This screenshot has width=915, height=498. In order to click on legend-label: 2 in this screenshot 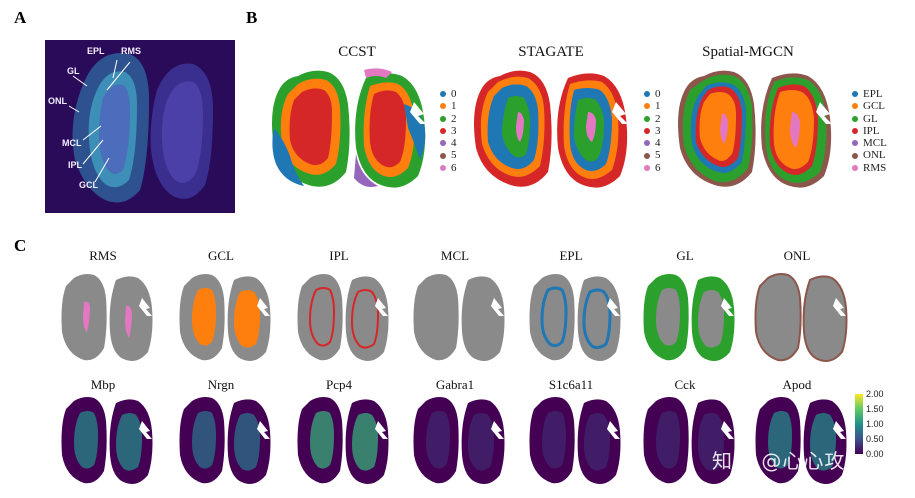, I will do `click(454, 118)`.